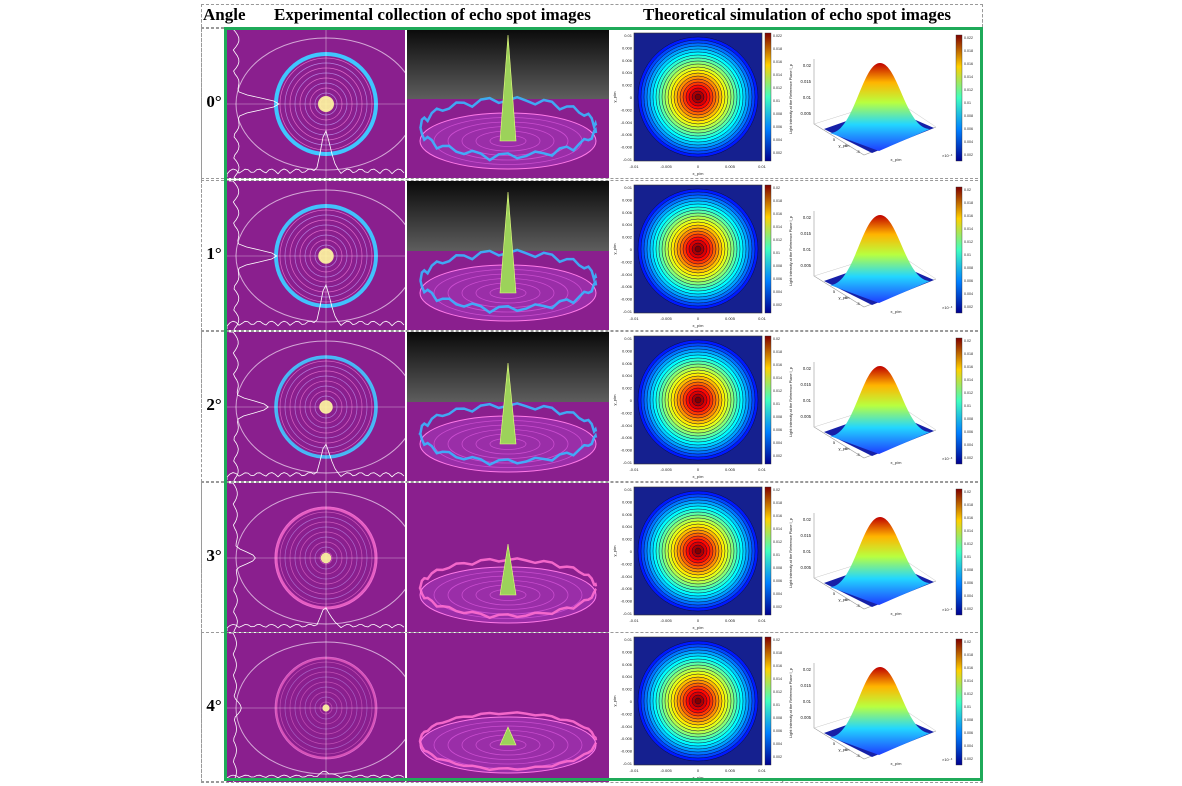 The width and height of the screenshot is (1182, 786). I want to click on surface-ylabel: y_p/m, so click(845, 599).